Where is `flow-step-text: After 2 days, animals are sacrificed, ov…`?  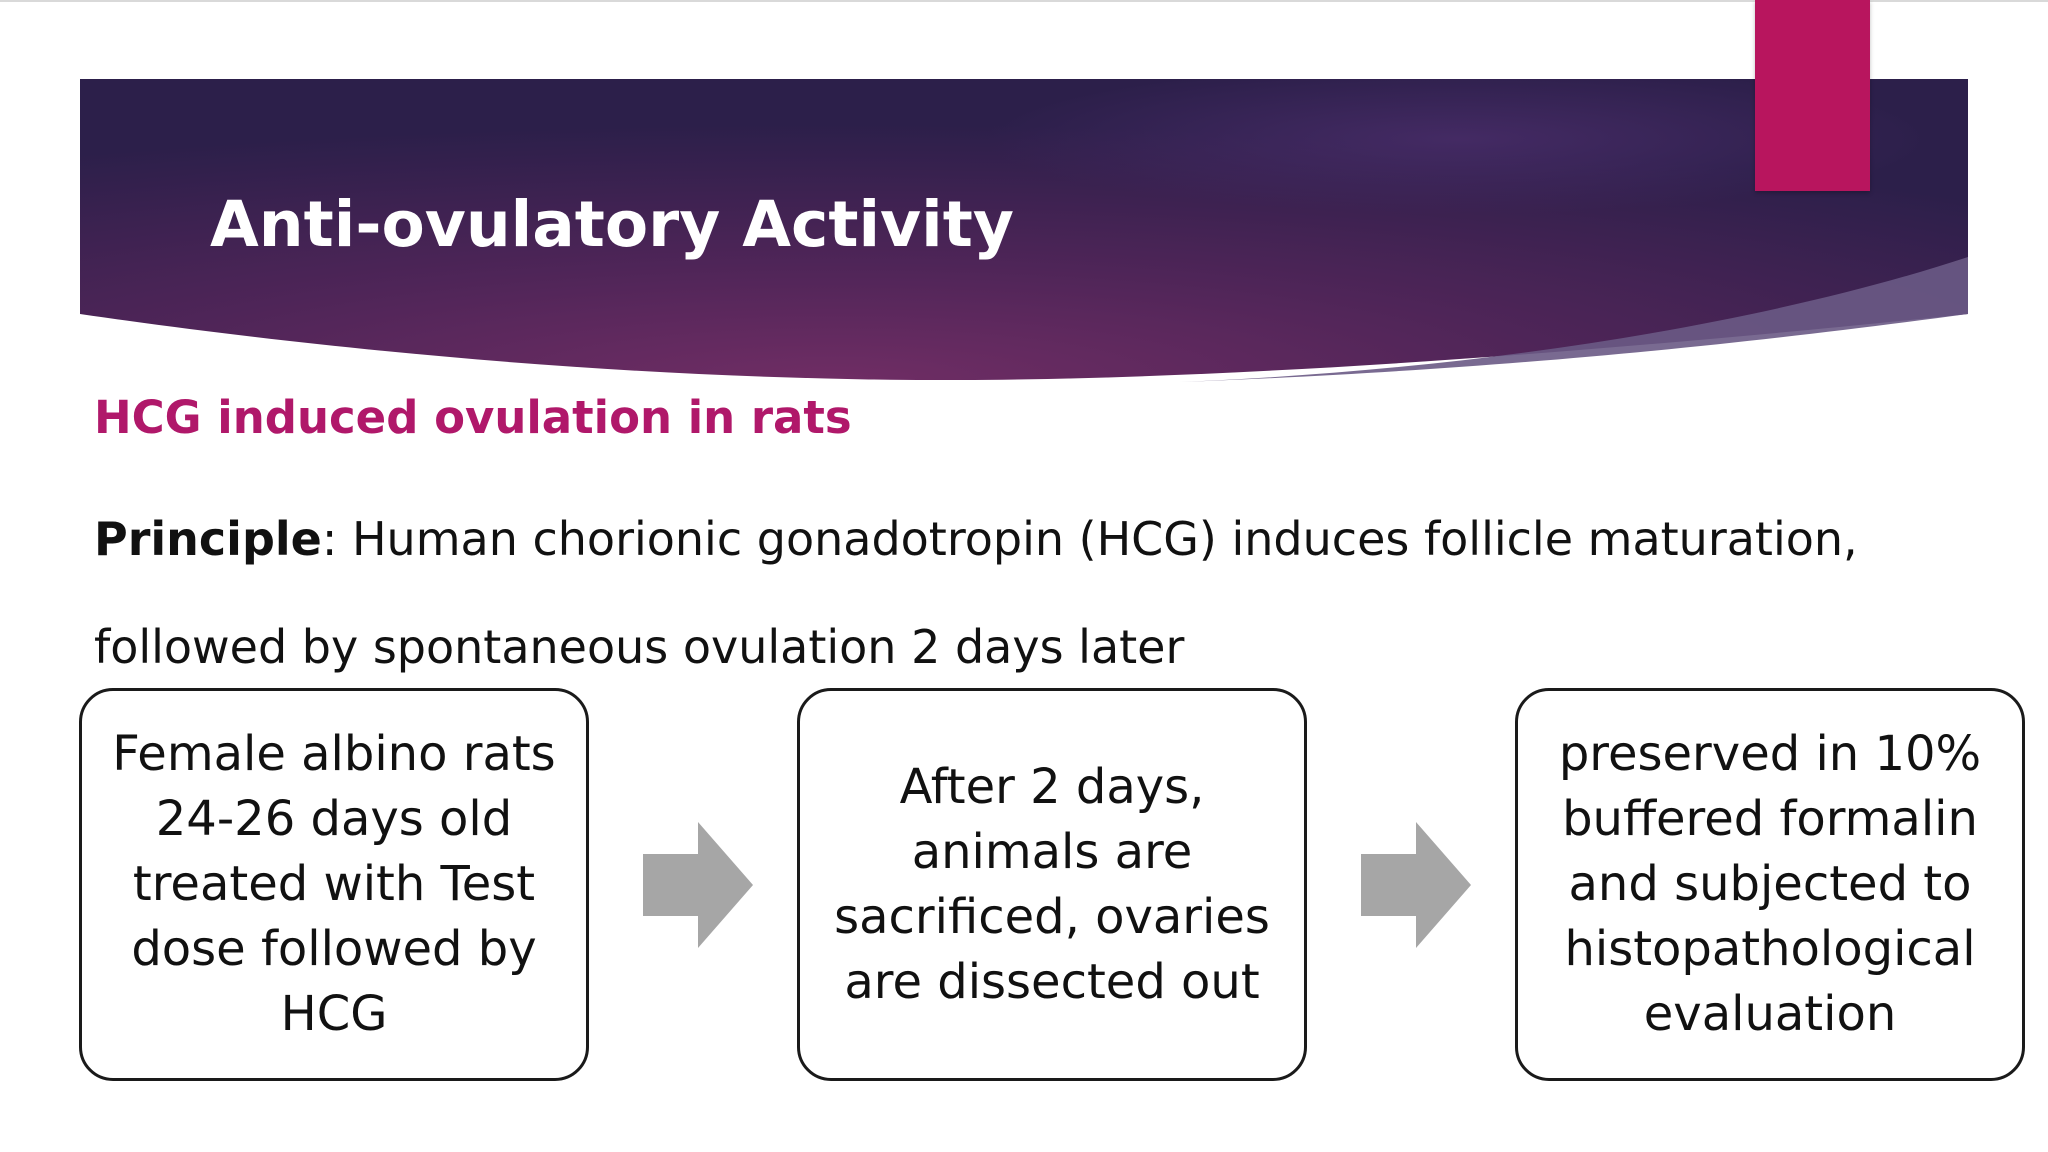
flow-step-text: After 2 days, animals are sacrificed, ov… is located at coordinates (1052, 884).